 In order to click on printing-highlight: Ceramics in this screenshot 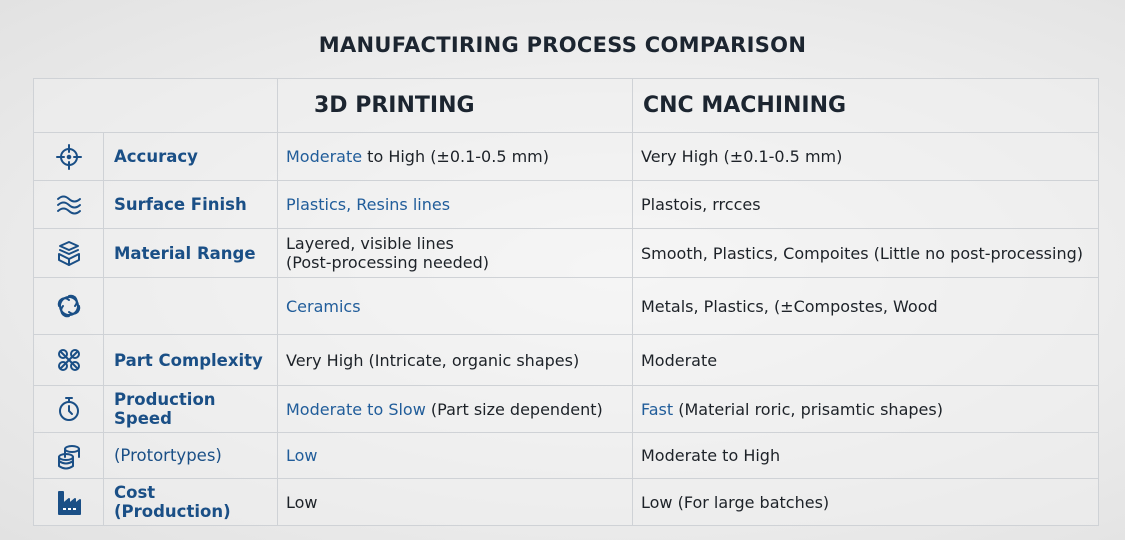, I will do `click(323, 306)`.